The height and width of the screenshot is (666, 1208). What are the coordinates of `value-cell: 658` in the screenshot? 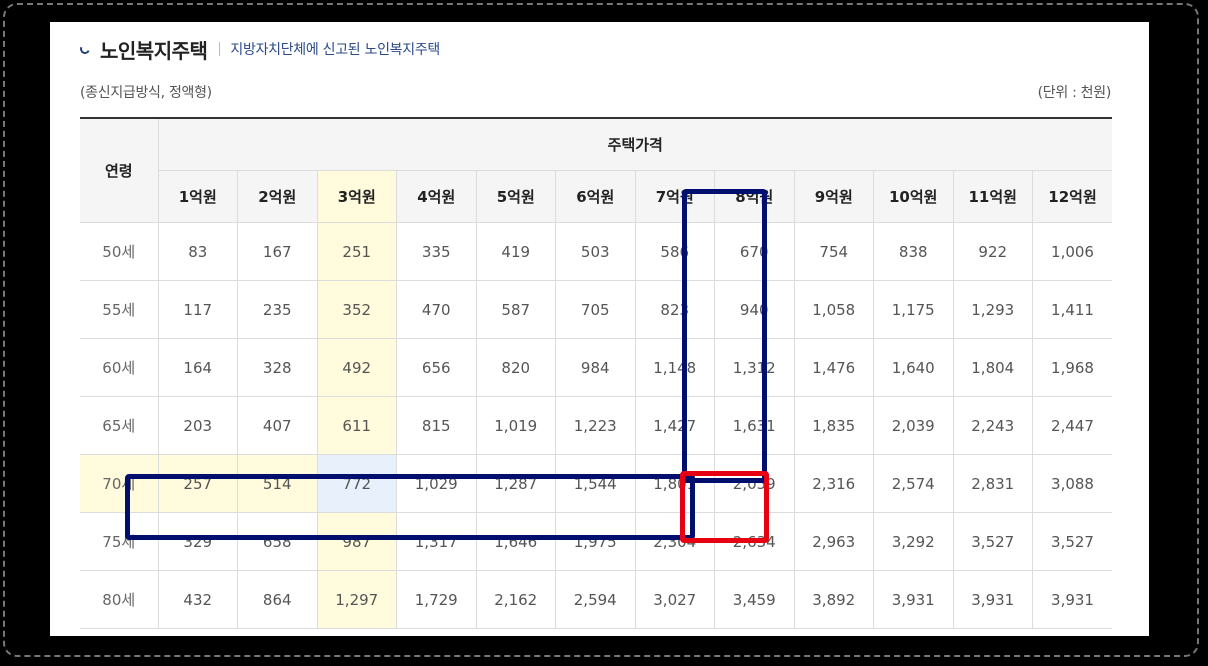 It's located at (277, 541).